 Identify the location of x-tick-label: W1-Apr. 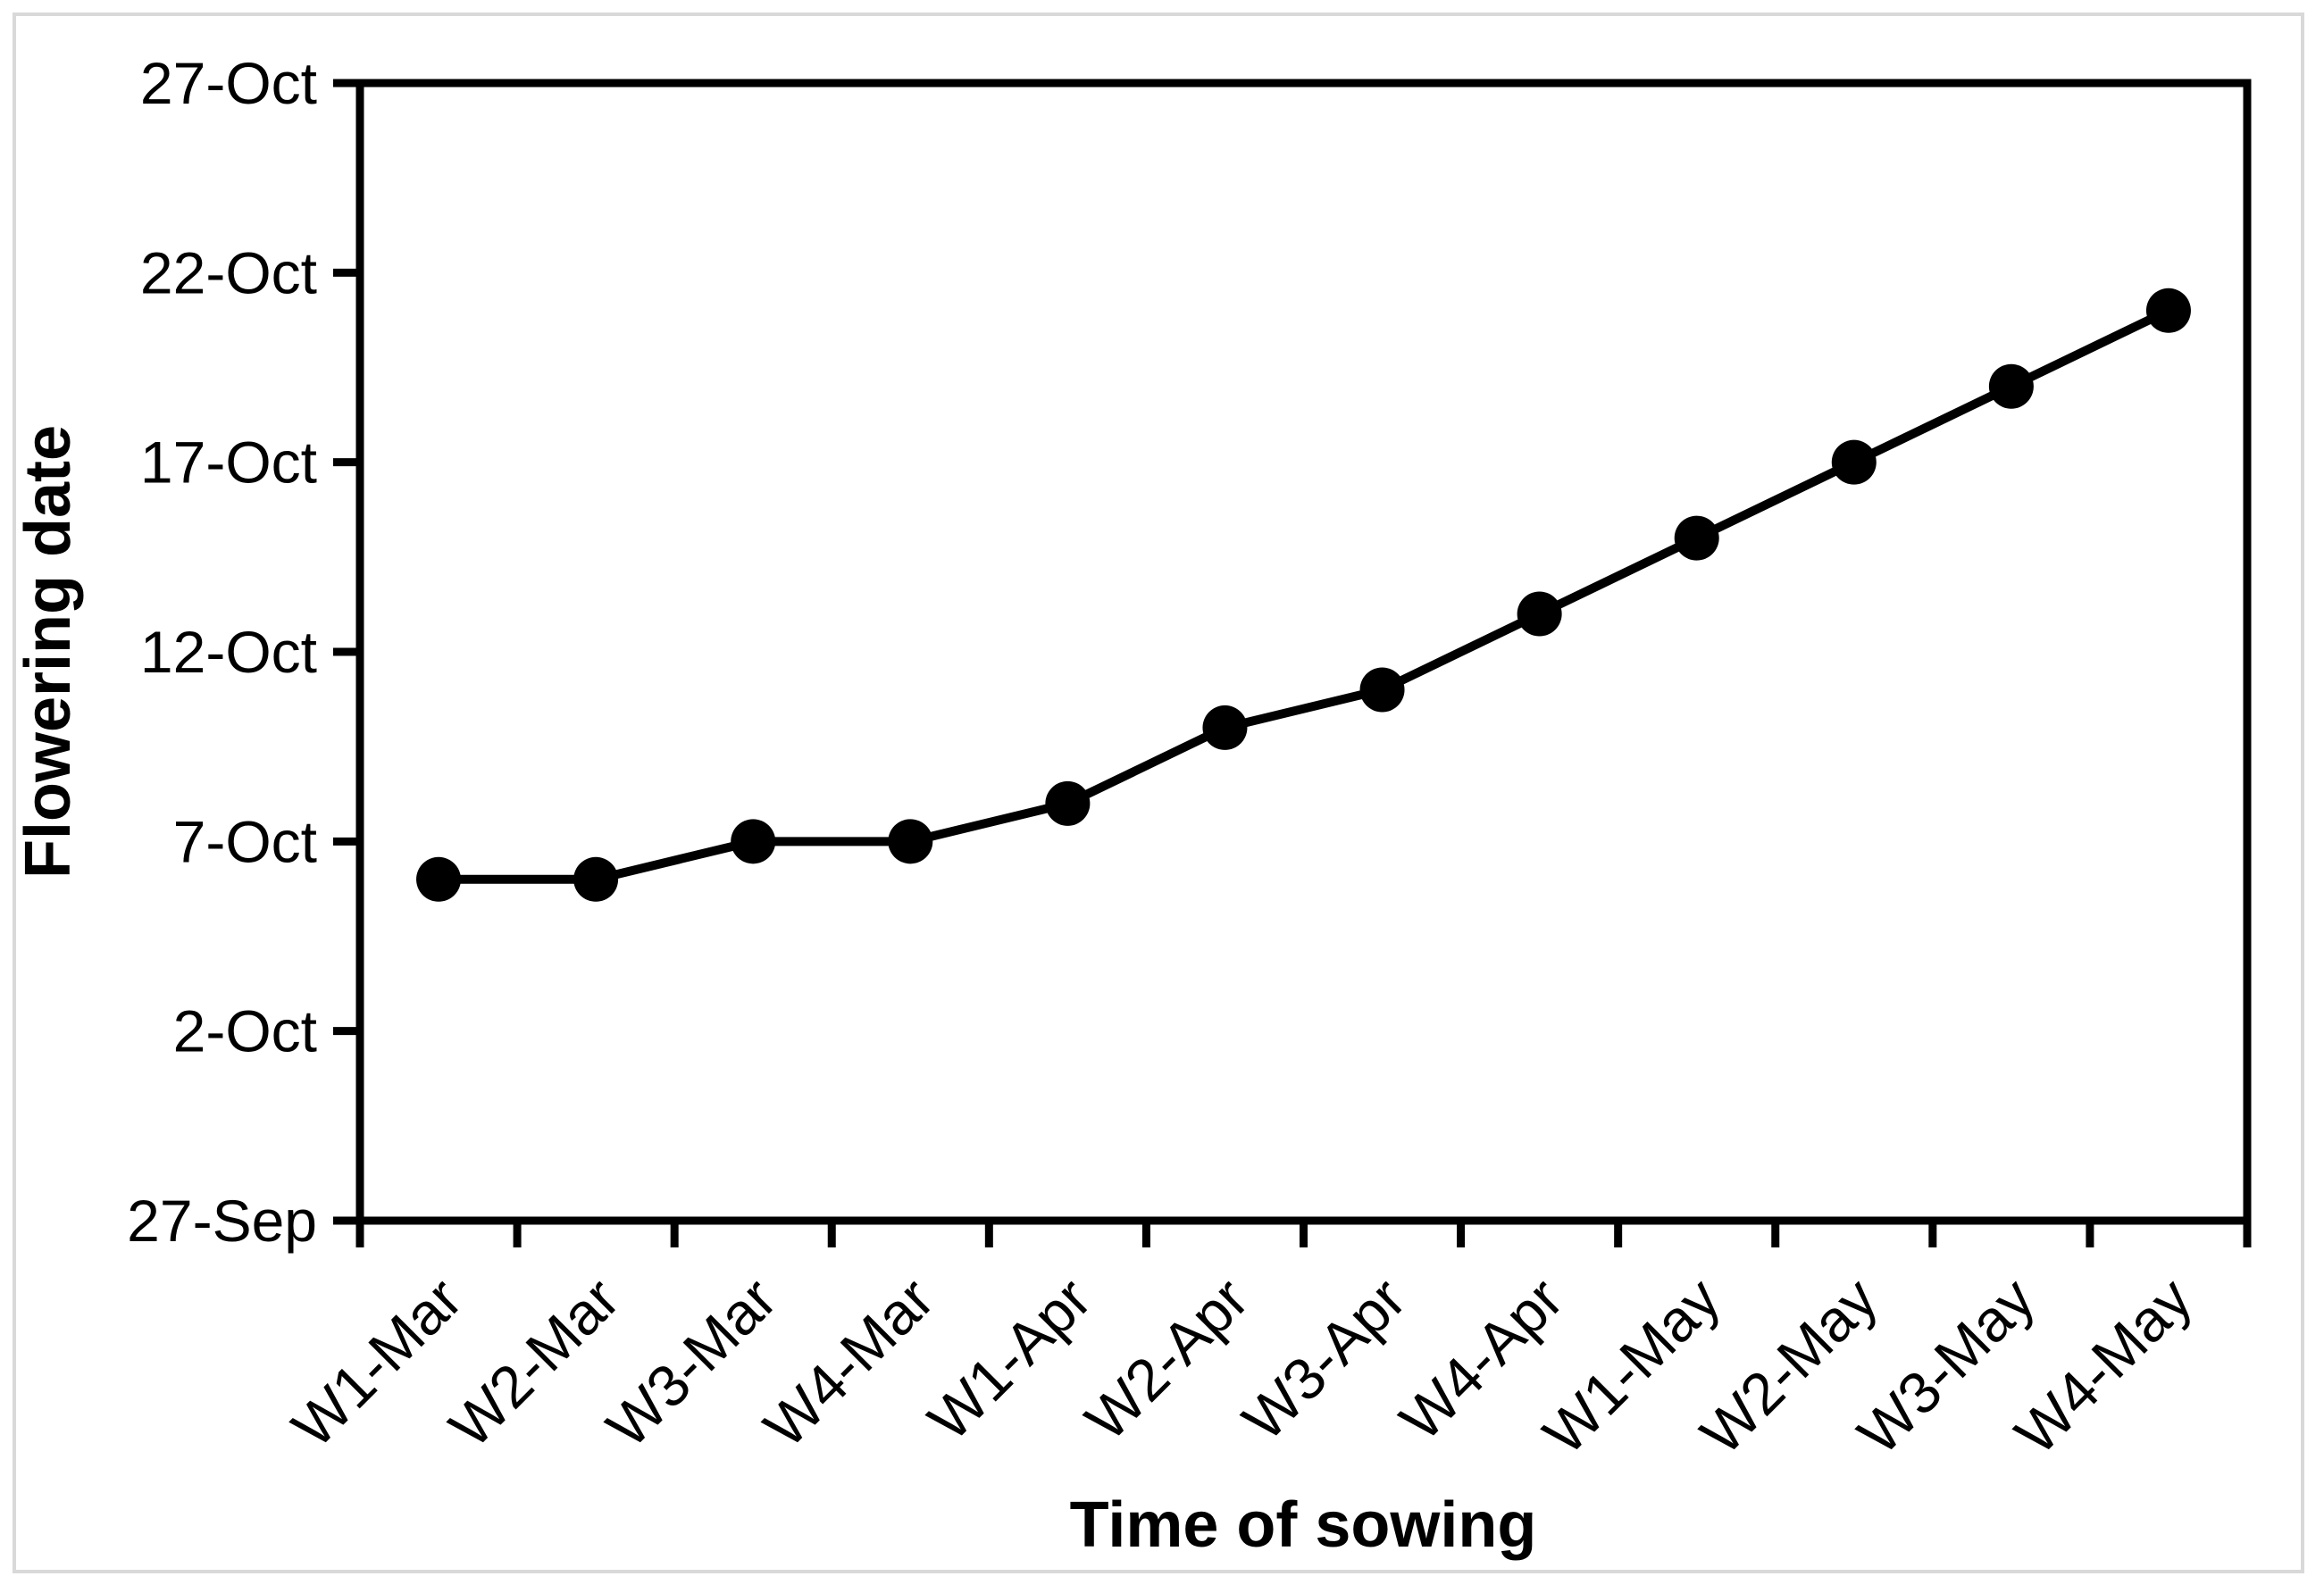
(1009, 1359).